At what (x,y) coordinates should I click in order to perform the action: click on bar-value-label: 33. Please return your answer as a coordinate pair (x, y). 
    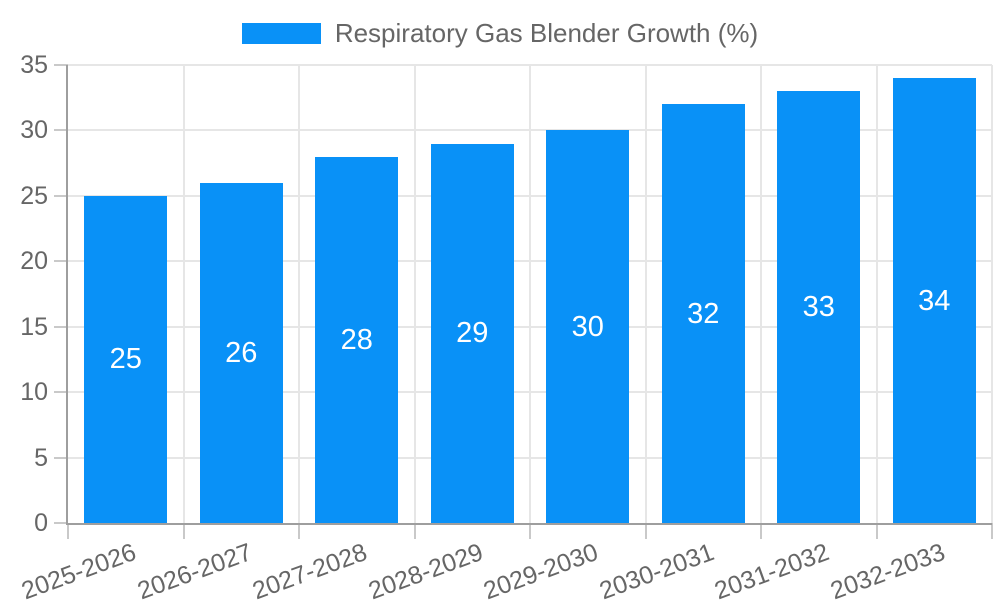
    Looking at the image, I should click on (818, 307).